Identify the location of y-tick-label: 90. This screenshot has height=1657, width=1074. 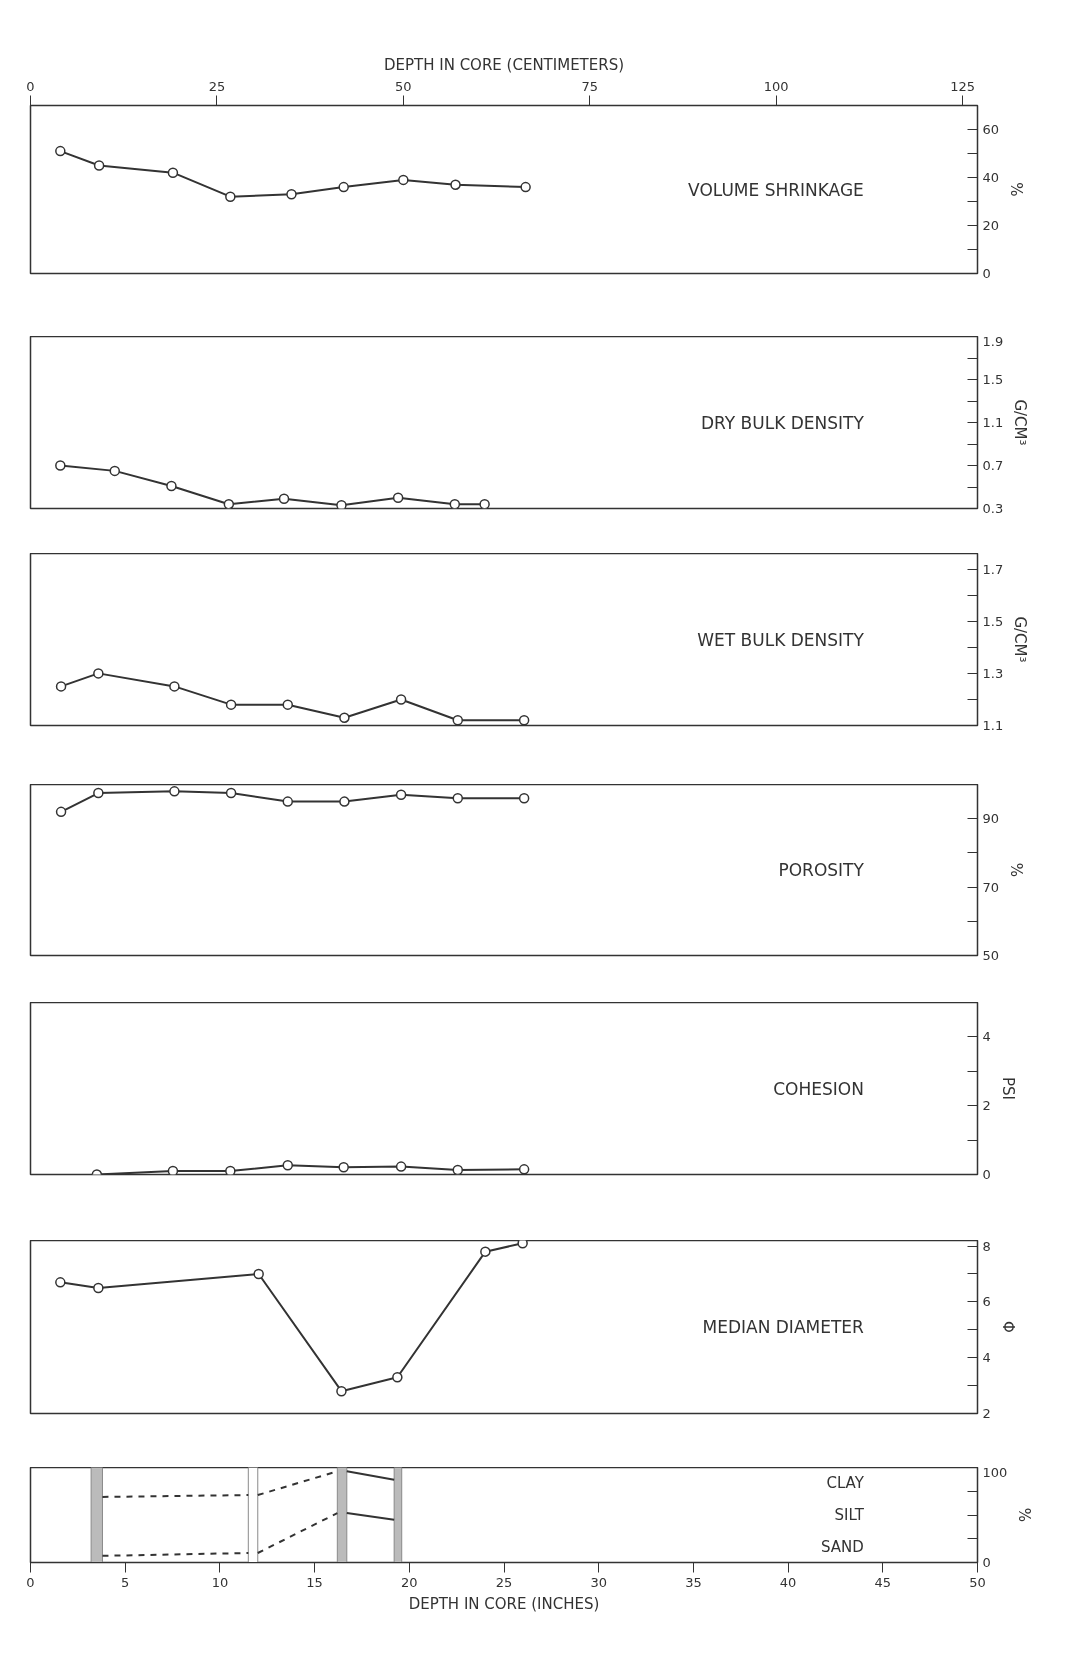
(991, 819).